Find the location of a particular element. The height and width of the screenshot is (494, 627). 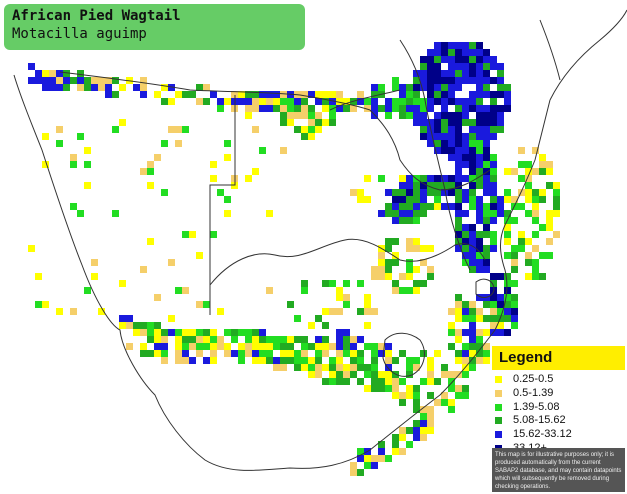

legend-item: 1.39-5.08 is located at coordinates (558, 408).